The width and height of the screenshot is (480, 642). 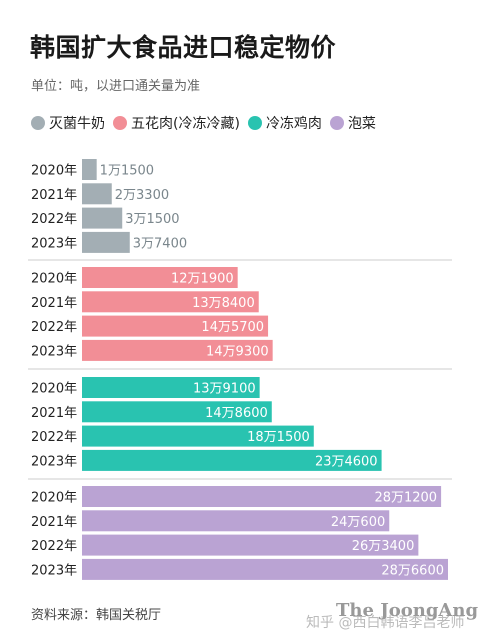 What do you see at coordinates (293, 124) in the screenshot?
I see `legend-label-chicken: 冷冻鸡肉` at bounding box center [293, 124].